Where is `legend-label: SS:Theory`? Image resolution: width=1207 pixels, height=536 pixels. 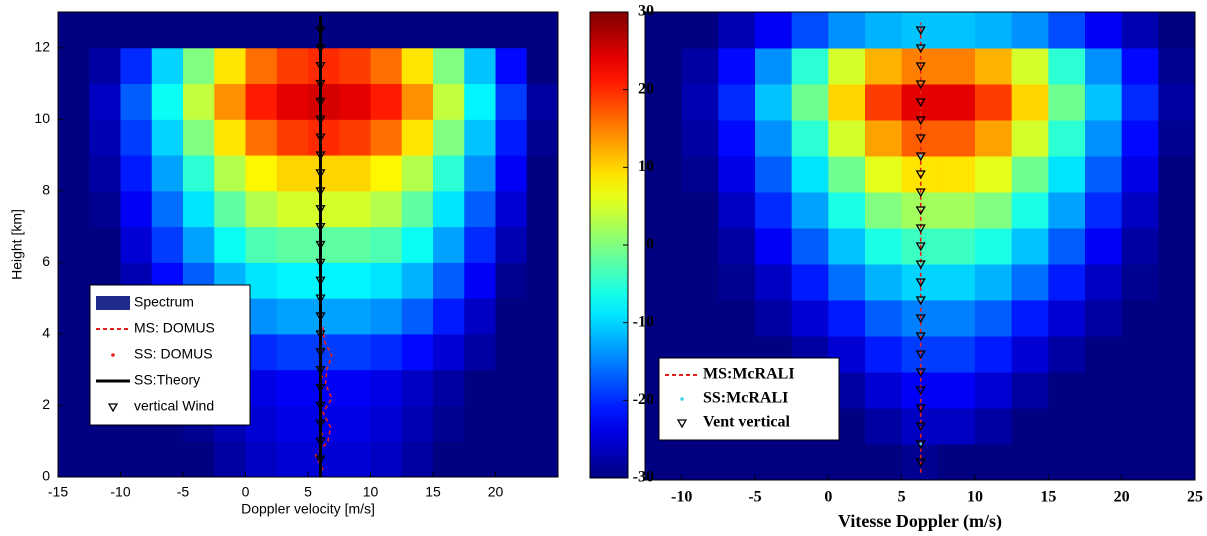 legend-label: SS:Theory is located at coordinates (167, 380).